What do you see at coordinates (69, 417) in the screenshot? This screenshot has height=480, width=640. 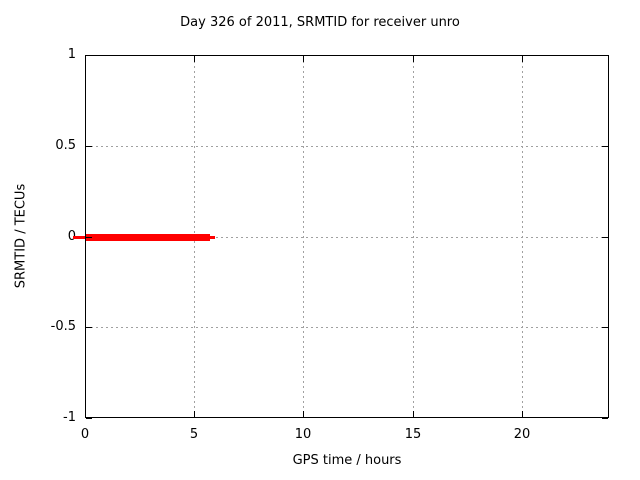 I see `y-tick-label: -1` at bounding box center [69, 417].